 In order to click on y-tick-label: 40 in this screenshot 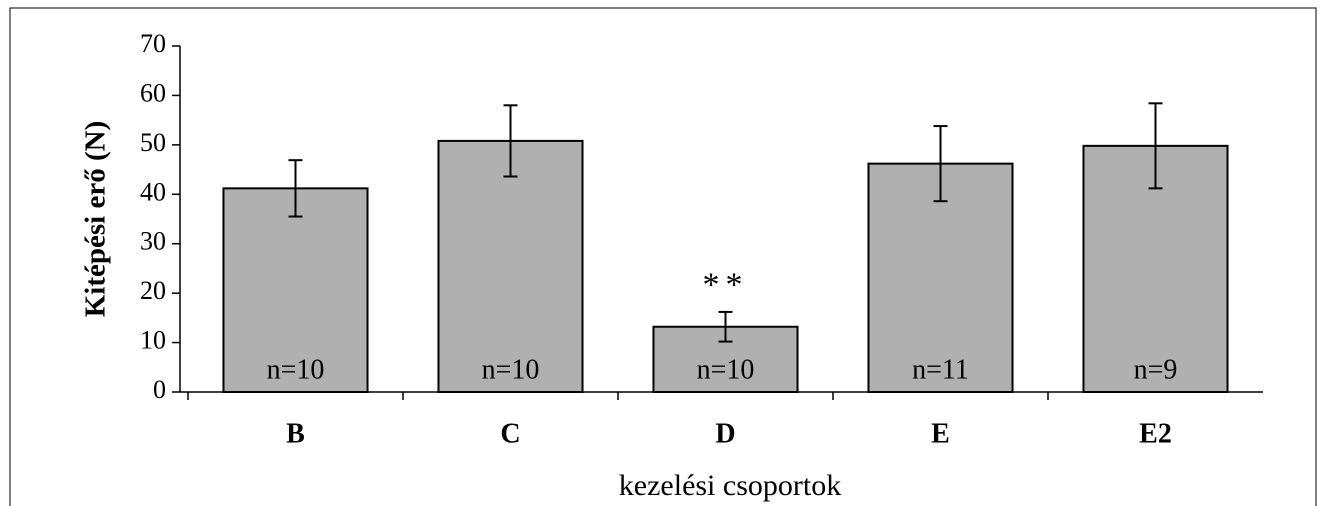, I will do `click(153, 191)`.